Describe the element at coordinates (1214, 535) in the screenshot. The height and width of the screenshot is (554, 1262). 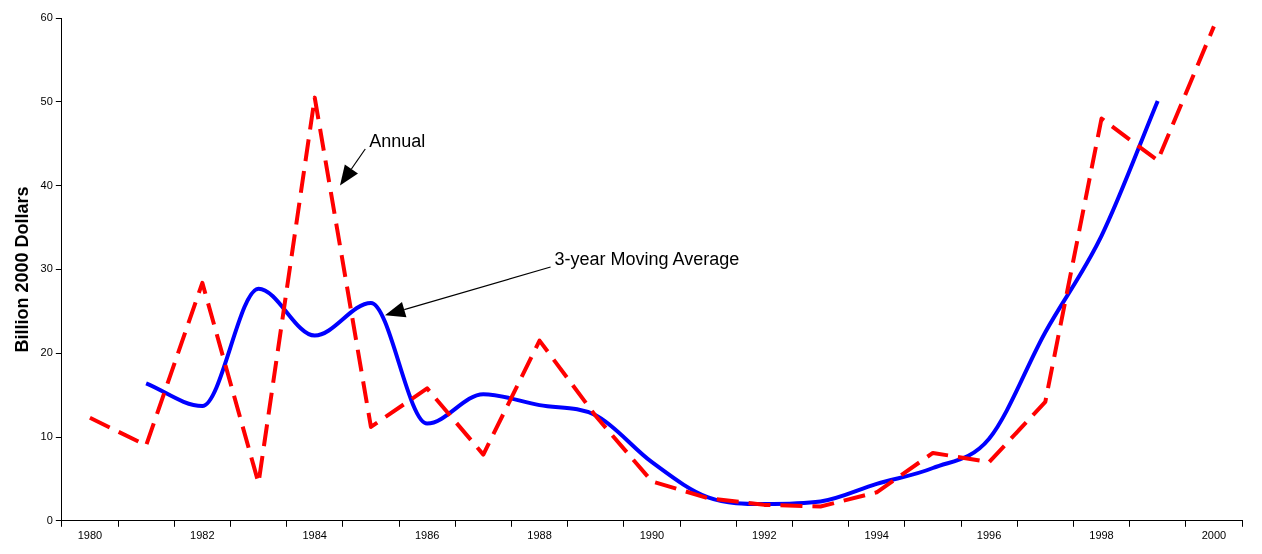
I see `x-tick-label: 2000` at that location.